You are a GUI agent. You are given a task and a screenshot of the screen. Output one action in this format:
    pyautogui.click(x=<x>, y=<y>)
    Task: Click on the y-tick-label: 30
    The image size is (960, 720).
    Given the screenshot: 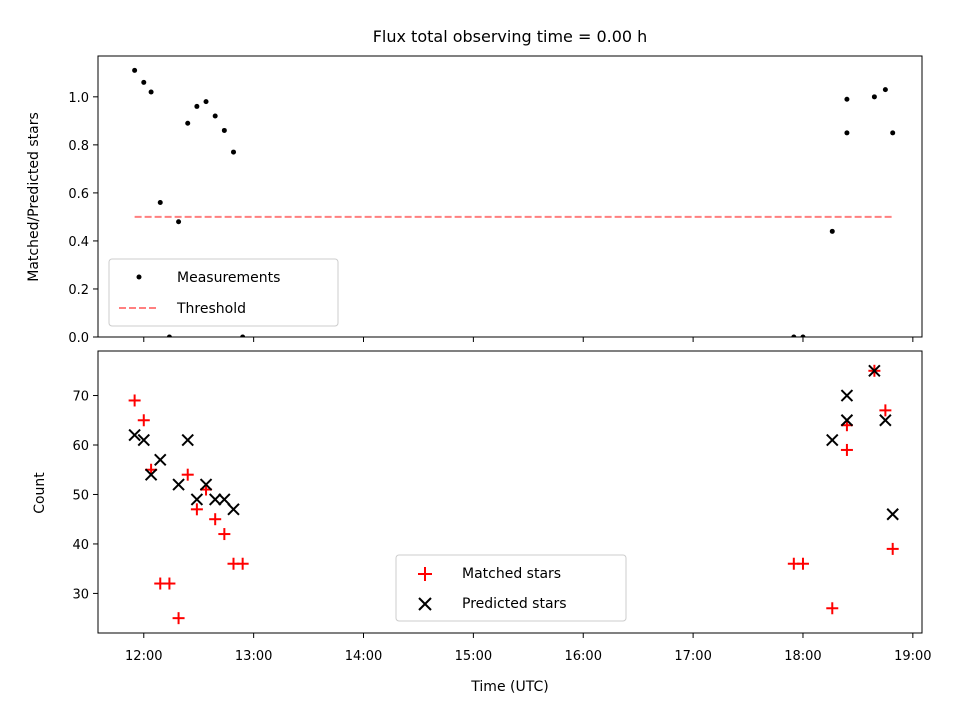 What is the action you would take?
    pyautogui.click(x=80, y=594)
    